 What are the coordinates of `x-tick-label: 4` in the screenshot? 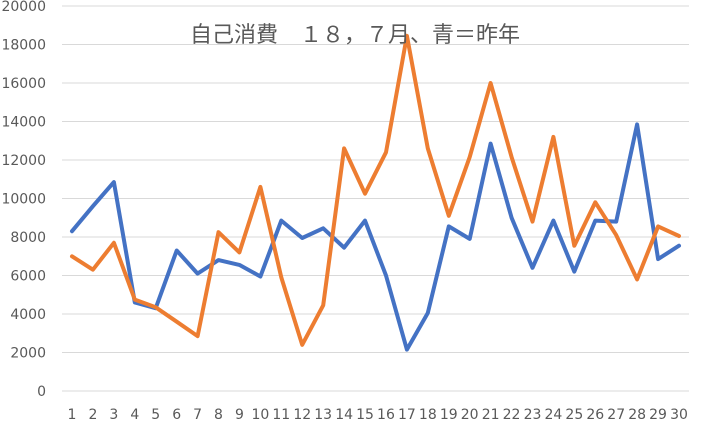 It's located at (134, 415).